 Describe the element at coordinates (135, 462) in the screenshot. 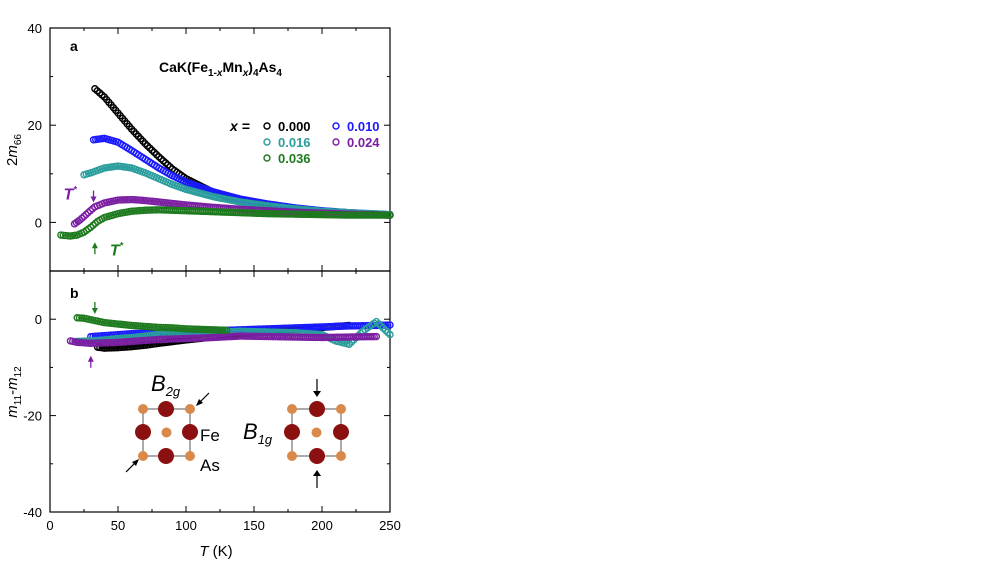

I see `b2g-arrowhead-bottom` at that location.